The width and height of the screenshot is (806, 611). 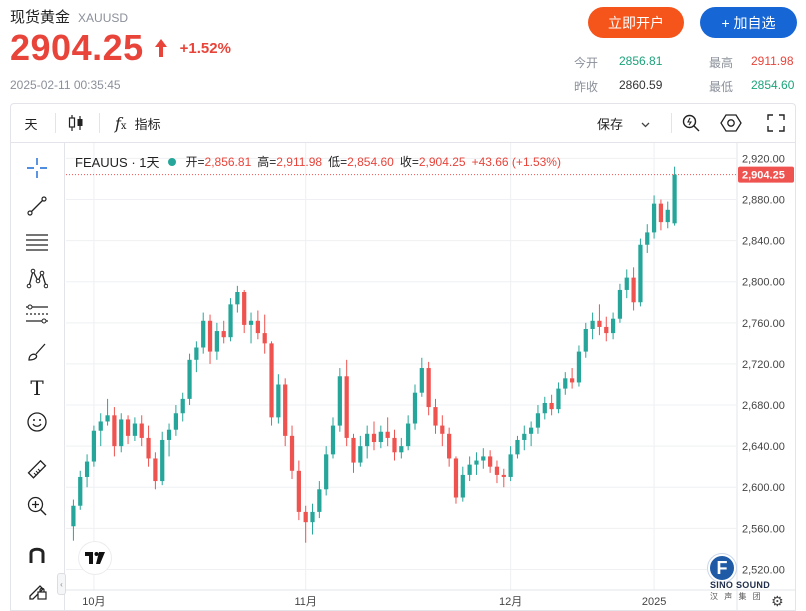 What do you see at coordinates (77, 47) in the screenshot?
I see `last-price: 2904.25` at bounding box center [77, 47].